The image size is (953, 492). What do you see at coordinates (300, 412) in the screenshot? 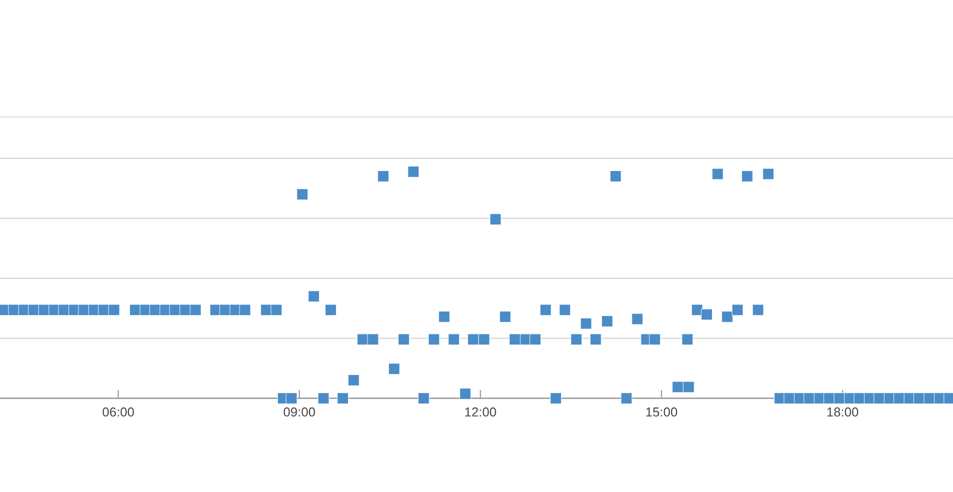
I see `x-tick-label: 09:00` at bounding box center [300, 412].